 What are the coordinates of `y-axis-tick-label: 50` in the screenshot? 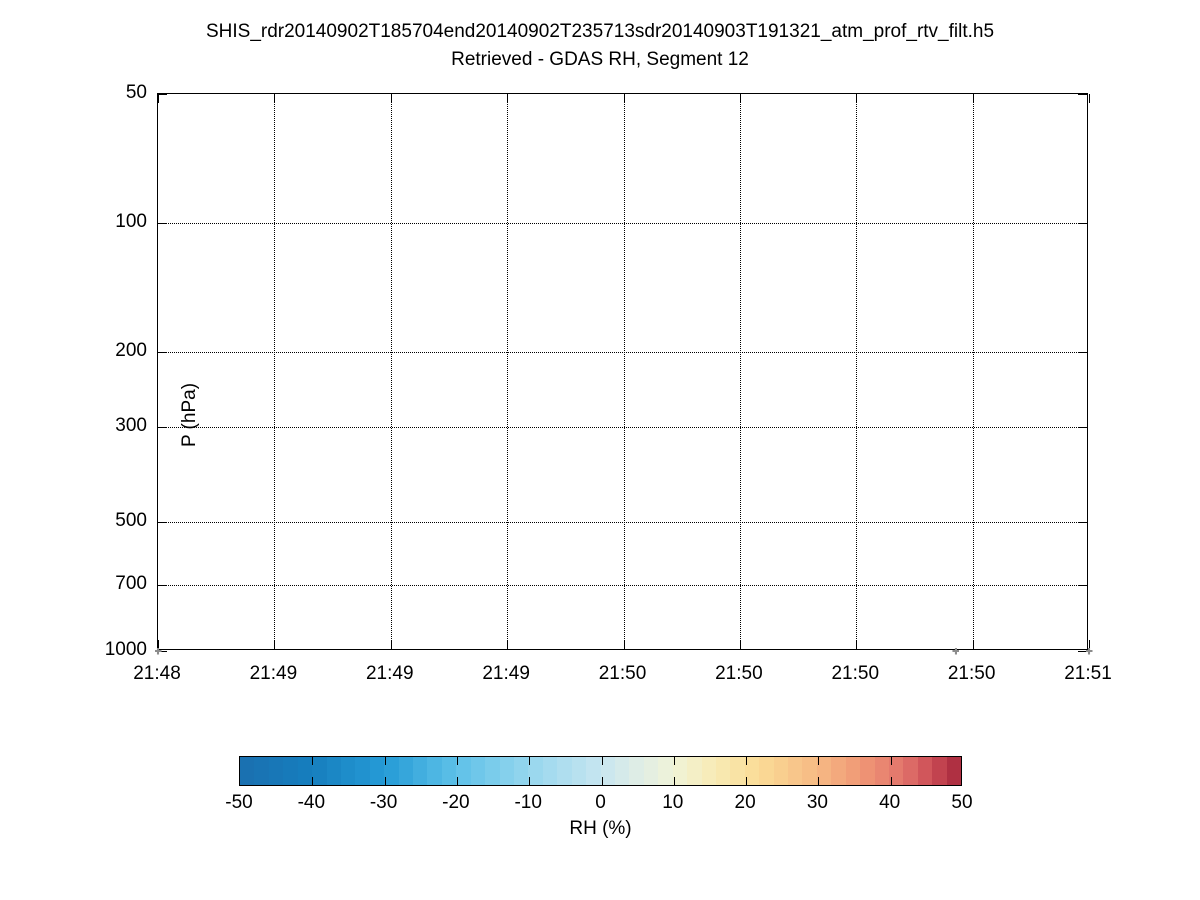 It's located at (136, 92).